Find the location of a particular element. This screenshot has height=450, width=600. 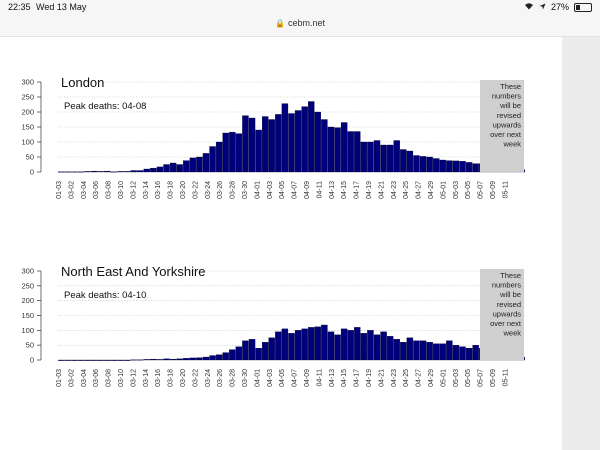

x-tick-label: 05-07 is located at coordinates (481, 378).